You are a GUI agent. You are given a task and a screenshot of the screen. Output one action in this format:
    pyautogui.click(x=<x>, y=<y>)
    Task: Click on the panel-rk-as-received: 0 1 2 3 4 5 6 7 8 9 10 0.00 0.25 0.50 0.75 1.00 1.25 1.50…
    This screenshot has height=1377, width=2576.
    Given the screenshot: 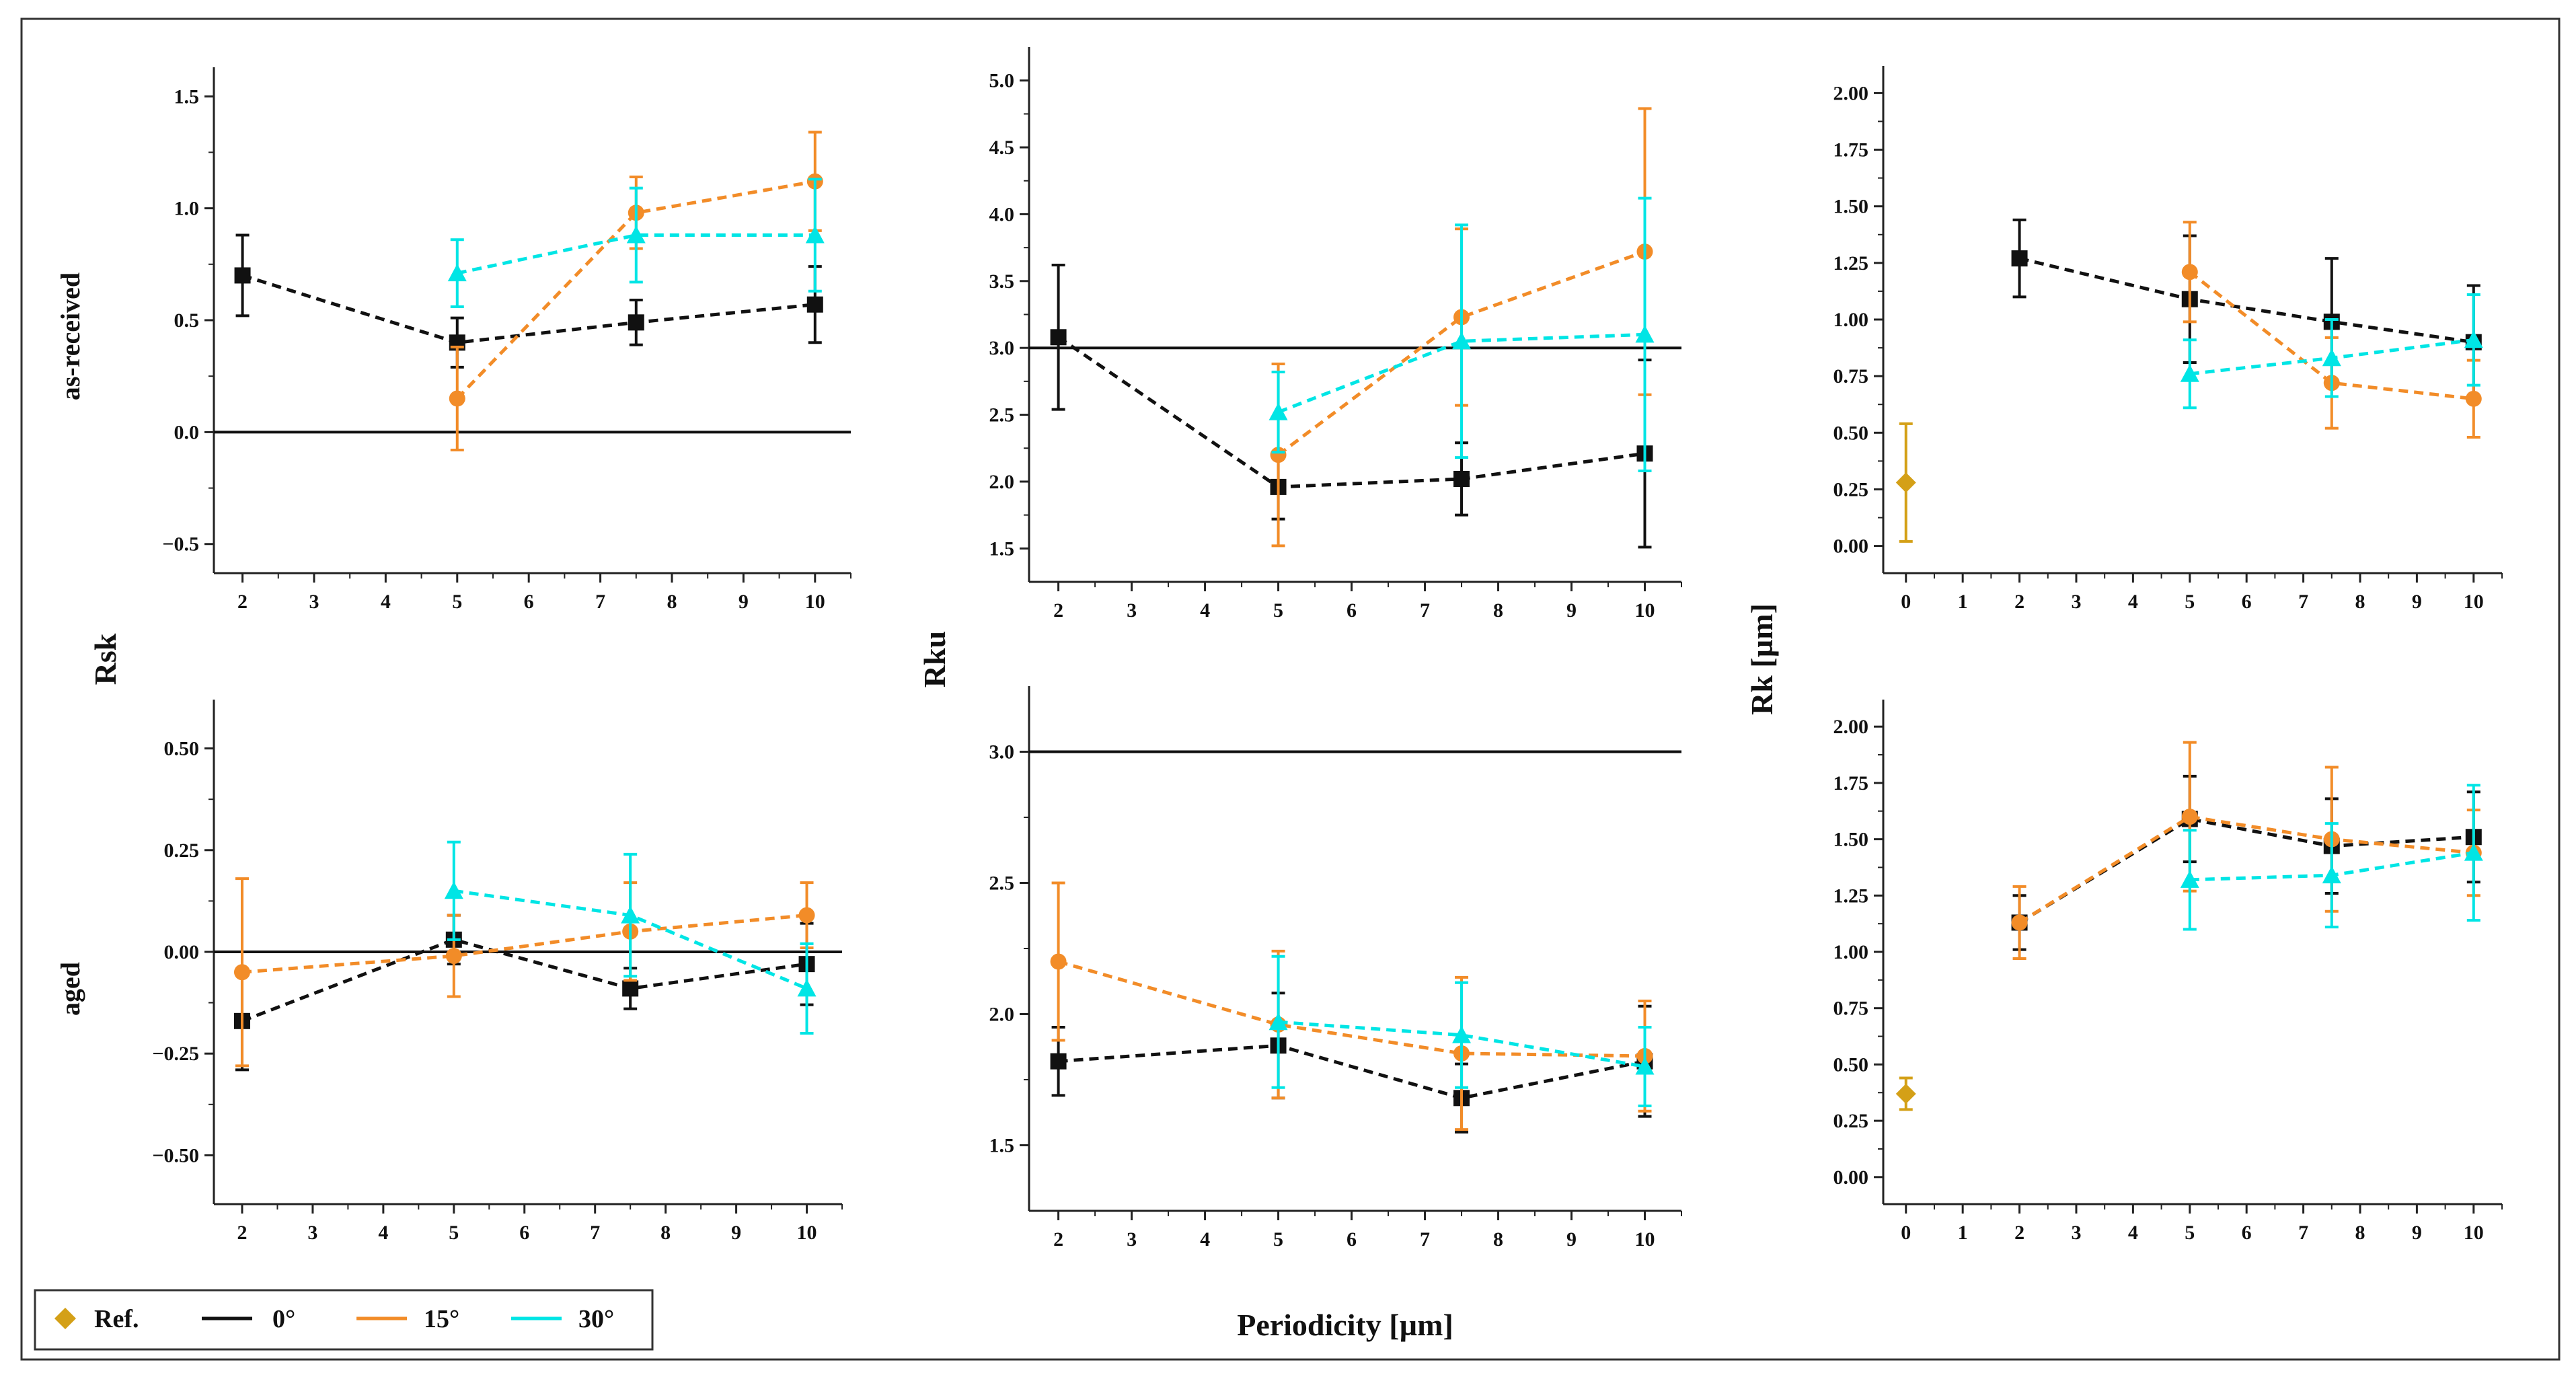 What is the action you would take?
    pyautogui.click(x=2168, y=339)
    